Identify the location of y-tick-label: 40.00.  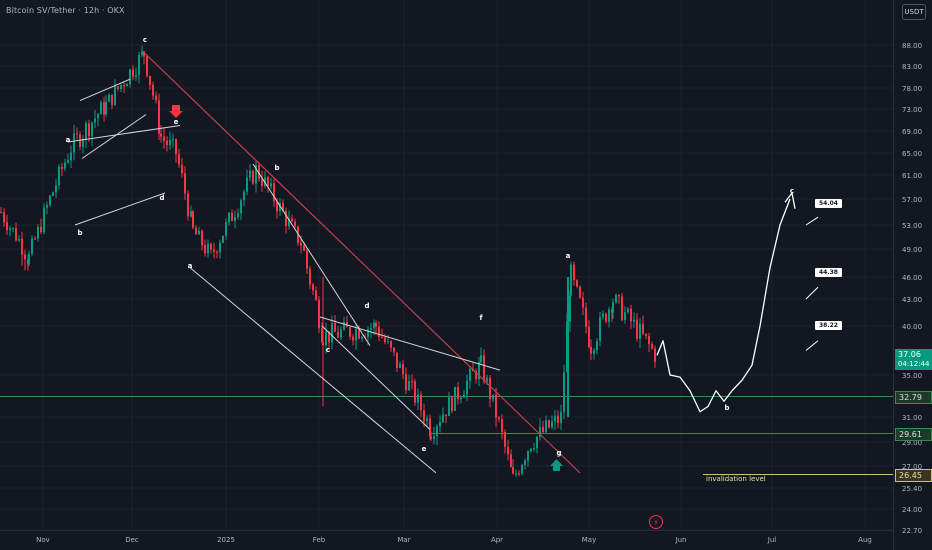
(912, 327).